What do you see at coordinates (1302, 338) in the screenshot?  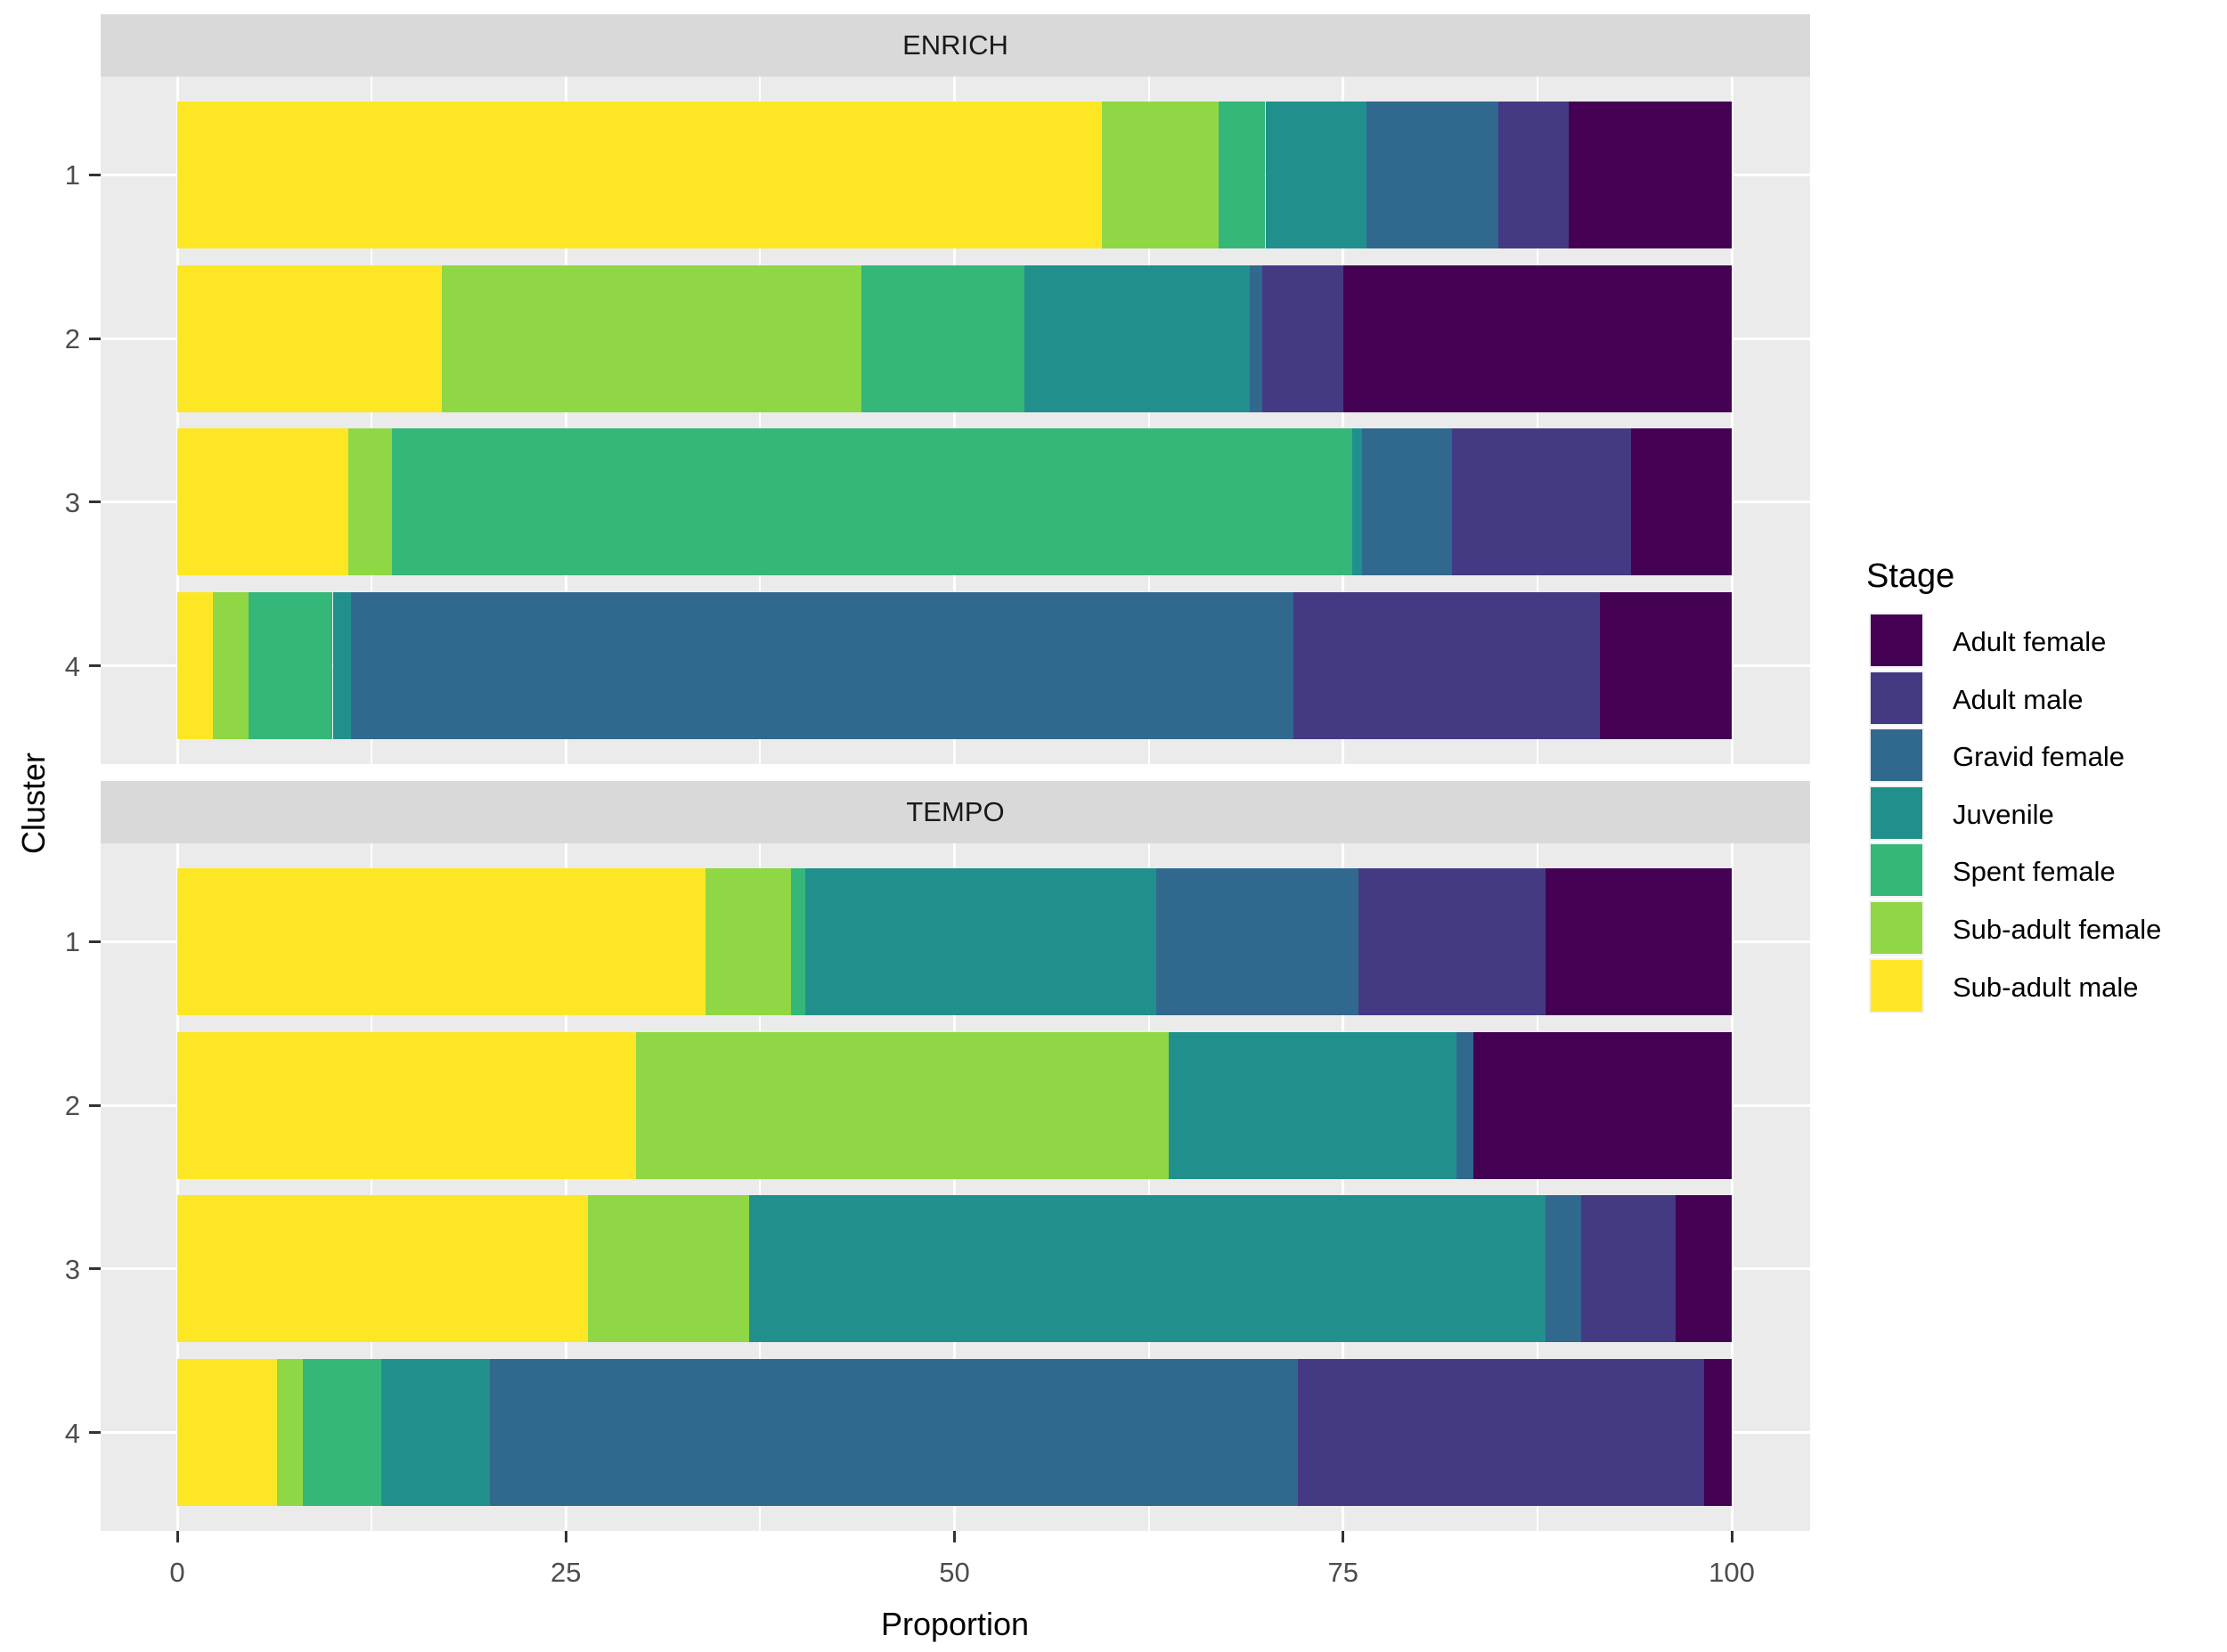 I see `bar-segment-enrich-c2-adult-male` at bounding box center [1302, 338].